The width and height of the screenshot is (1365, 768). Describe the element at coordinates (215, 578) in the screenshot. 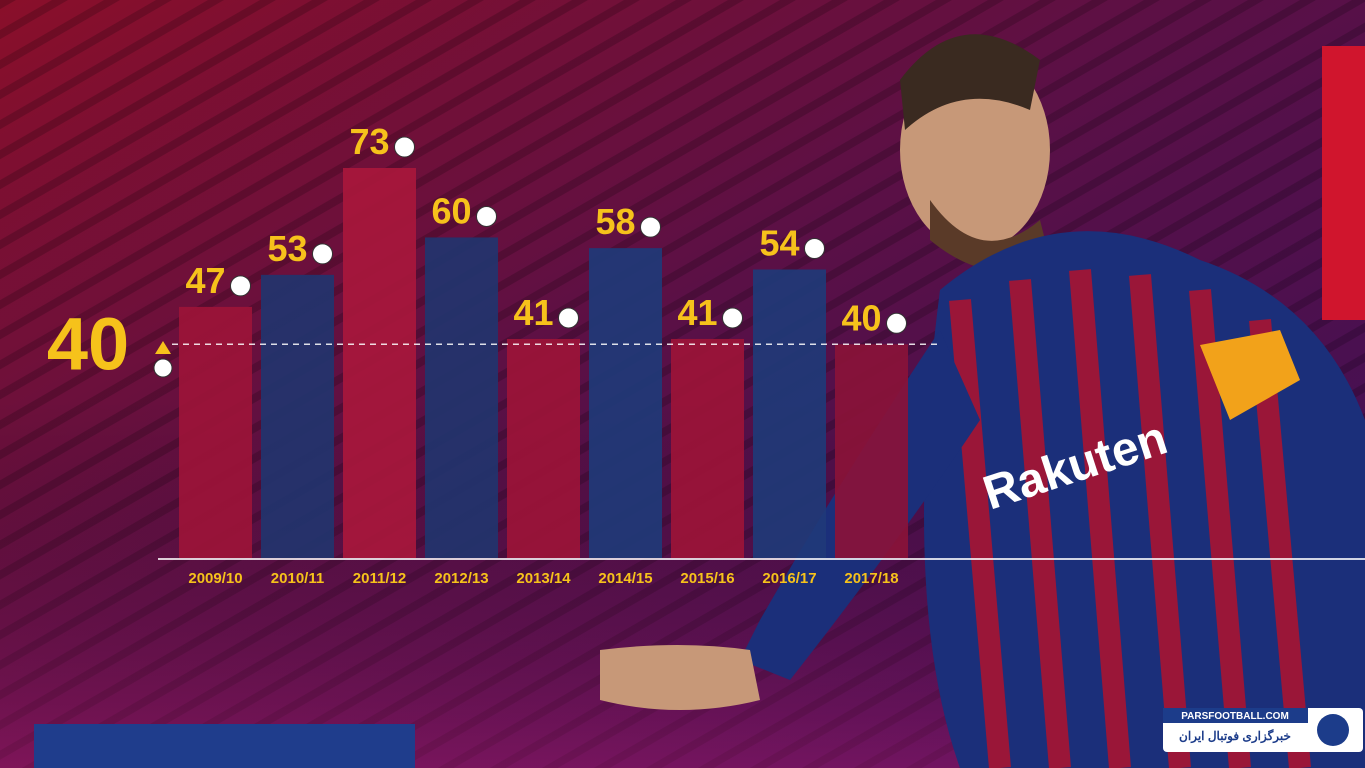

I see `x-tick-label: 2009/10` at that location.